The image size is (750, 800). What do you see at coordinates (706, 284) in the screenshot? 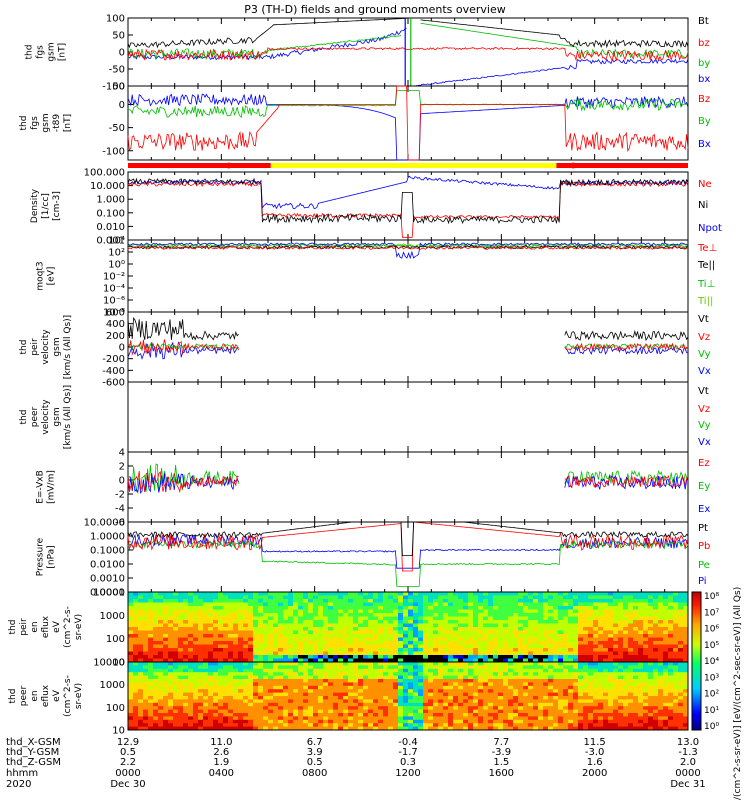
I see `legend-ti: Ti⊥` at bounding box center [706, 284].